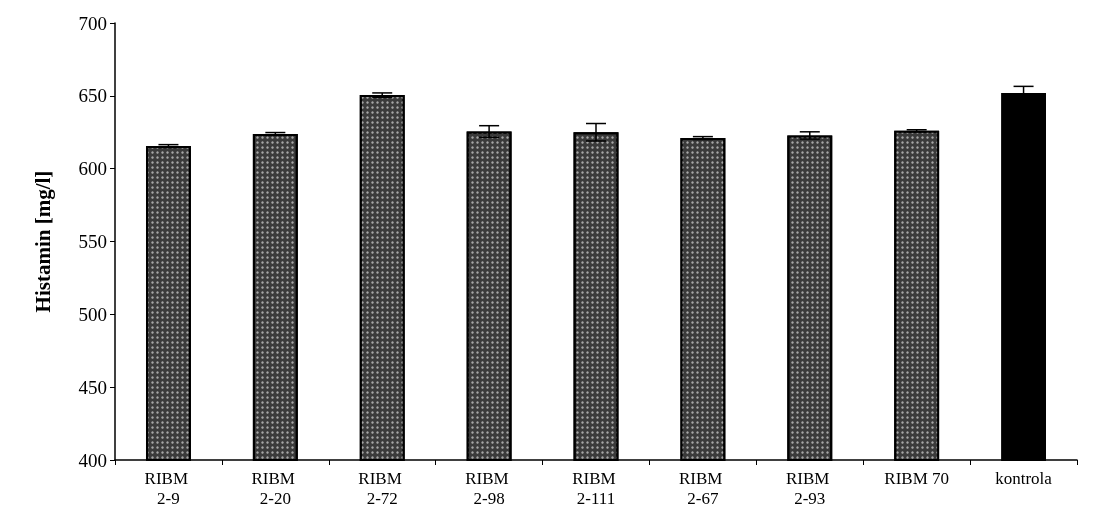 Image resolution: width=1097 pixels, height=525 pixels. What do you see at coordinates (489, 488) in the screenshot?
I see `x-tick-label: RIBM 2-98` at bounding box center [489, 488].